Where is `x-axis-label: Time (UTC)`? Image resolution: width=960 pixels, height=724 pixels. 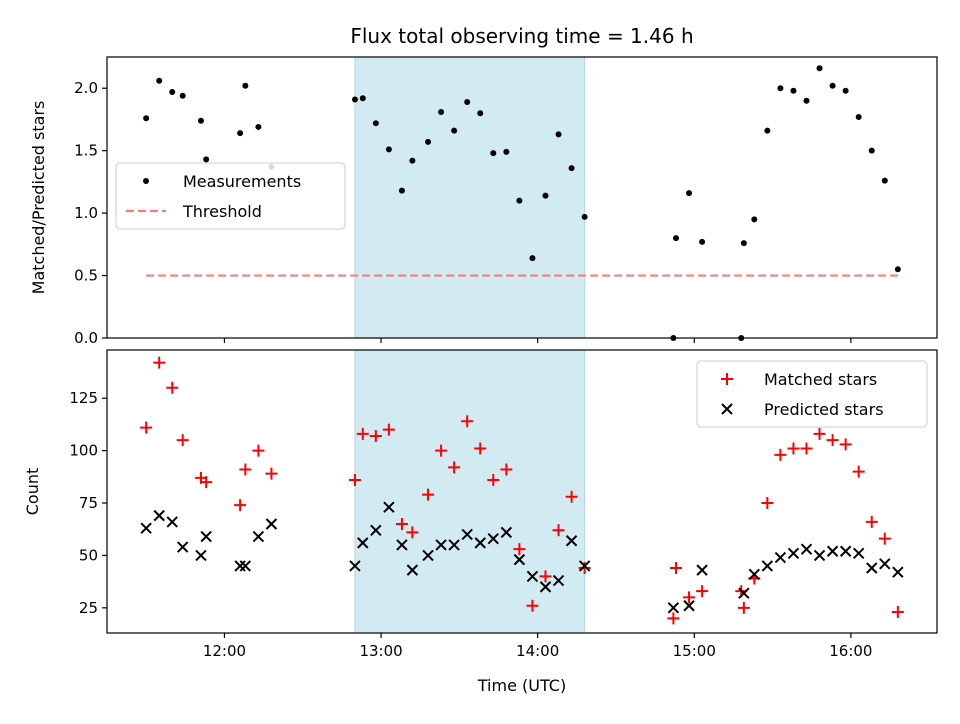
x-axis-label: Time (UTC) is located at coordinates (521, 685).